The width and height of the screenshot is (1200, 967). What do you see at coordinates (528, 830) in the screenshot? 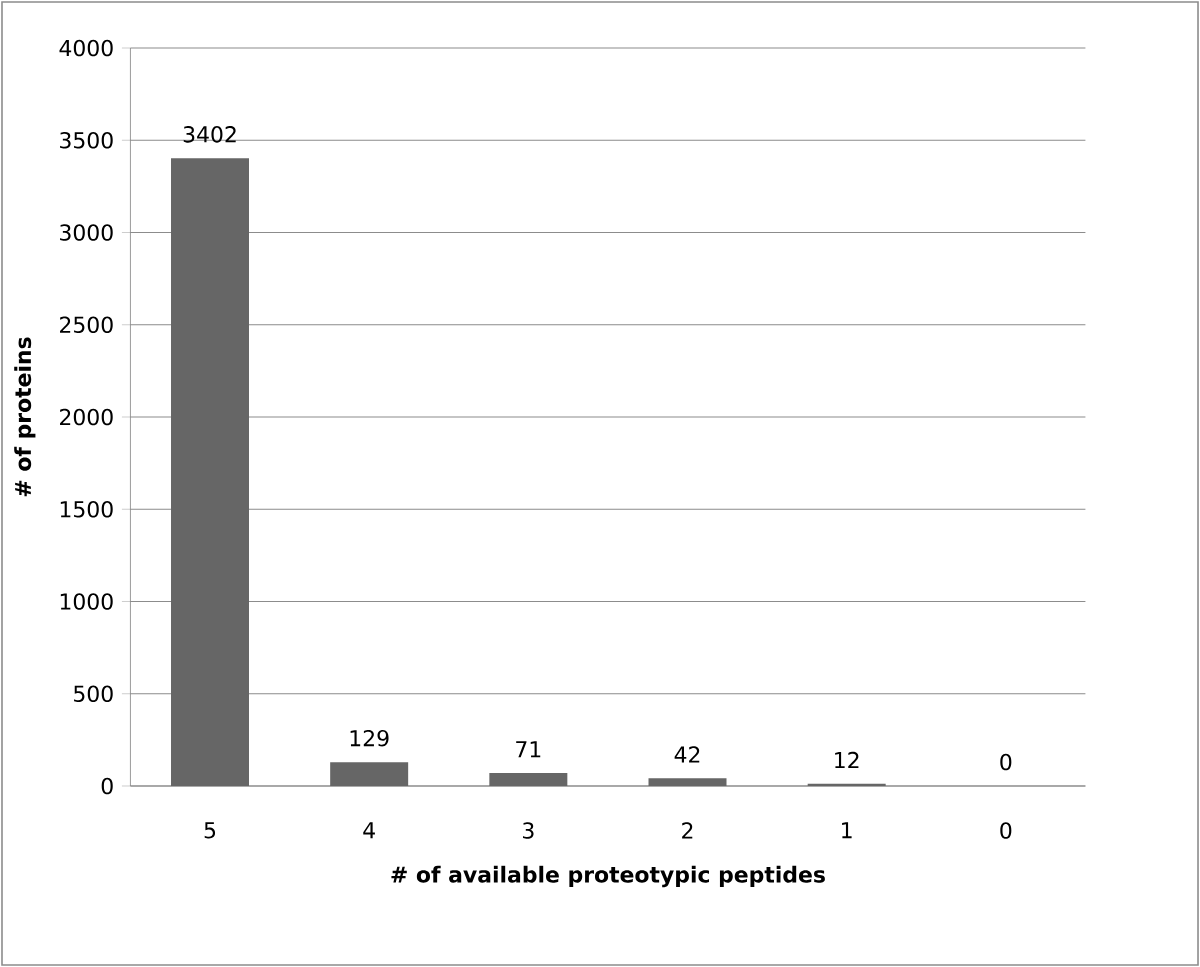
I see `x-tick-label: 3` at bounding box center [528, 830].